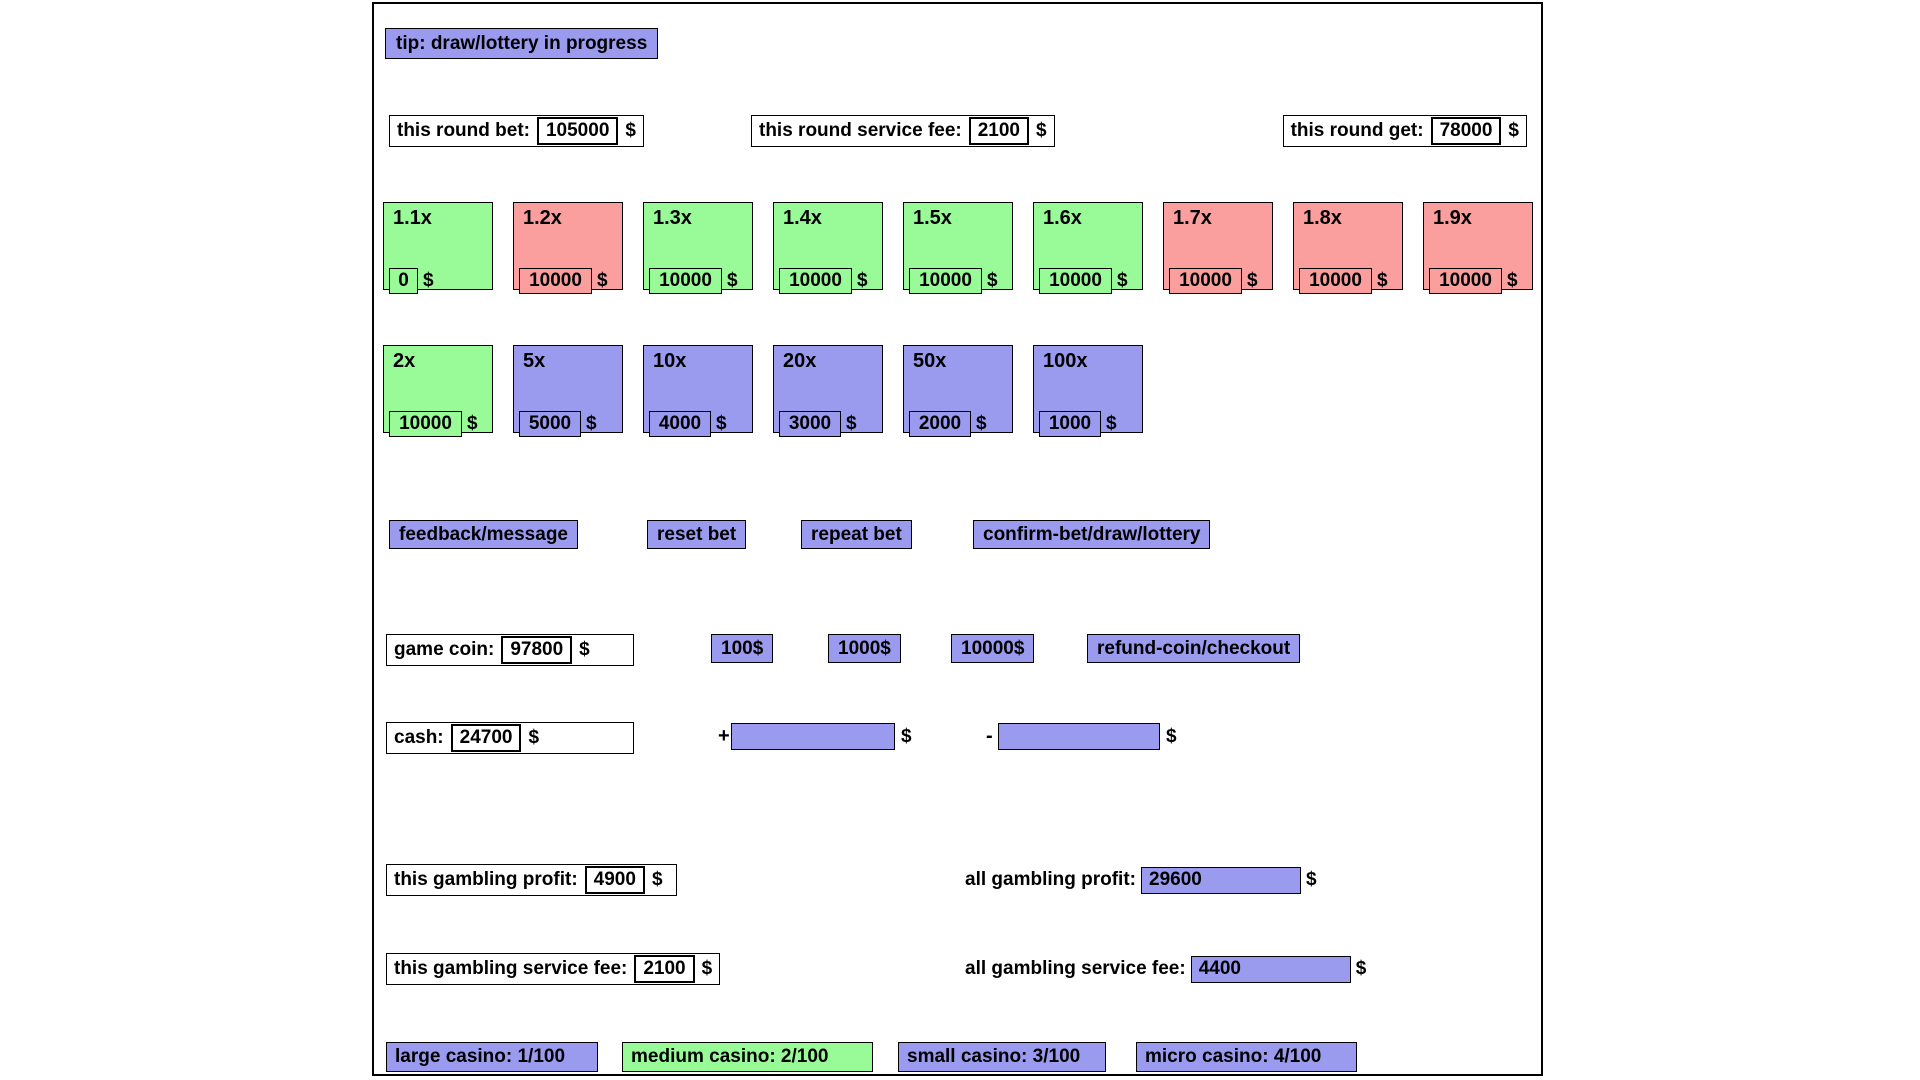  I want to click on this-gambling-profit-value: 4900, so click(614, 880).